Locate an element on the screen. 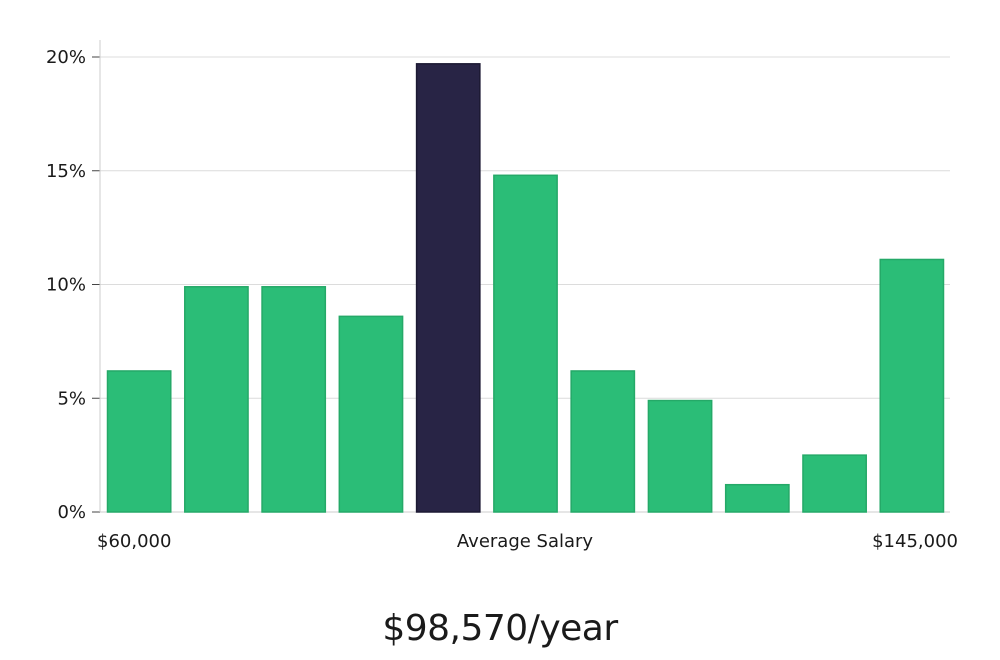  y-tick-label: 20% is located at coordinates (66, 57).